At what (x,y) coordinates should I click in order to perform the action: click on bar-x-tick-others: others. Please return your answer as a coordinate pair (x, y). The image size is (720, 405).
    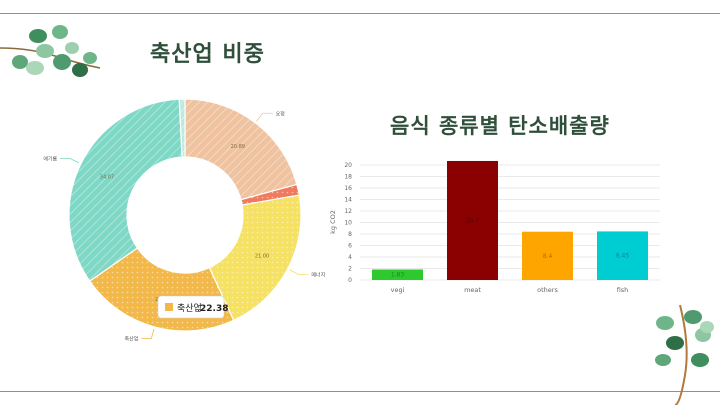
    Looking at the image, I should click on (547, 290).